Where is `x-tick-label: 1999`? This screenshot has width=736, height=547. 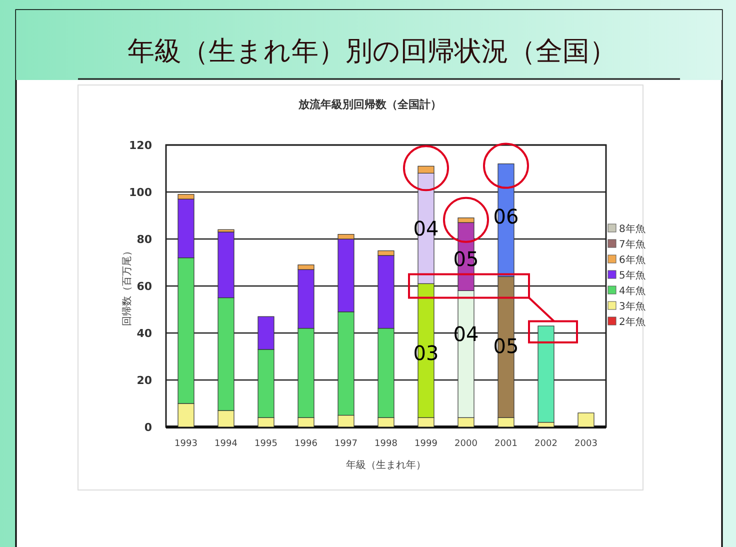
x-tick-label: 1999 is located at coordinates (426, 444).